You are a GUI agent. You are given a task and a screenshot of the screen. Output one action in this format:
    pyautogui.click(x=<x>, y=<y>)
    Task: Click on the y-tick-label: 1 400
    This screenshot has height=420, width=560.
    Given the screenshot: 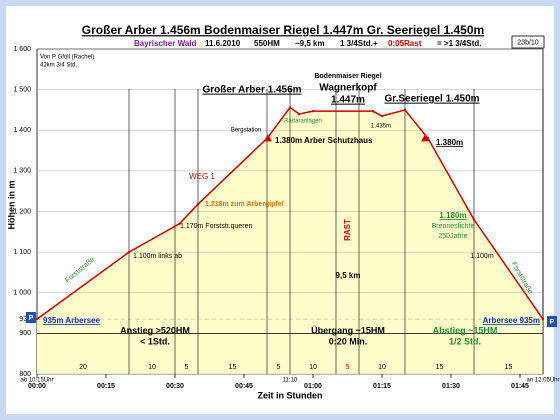 What is the action you would take?
    pyautogui.click(x=22, y=130)
    